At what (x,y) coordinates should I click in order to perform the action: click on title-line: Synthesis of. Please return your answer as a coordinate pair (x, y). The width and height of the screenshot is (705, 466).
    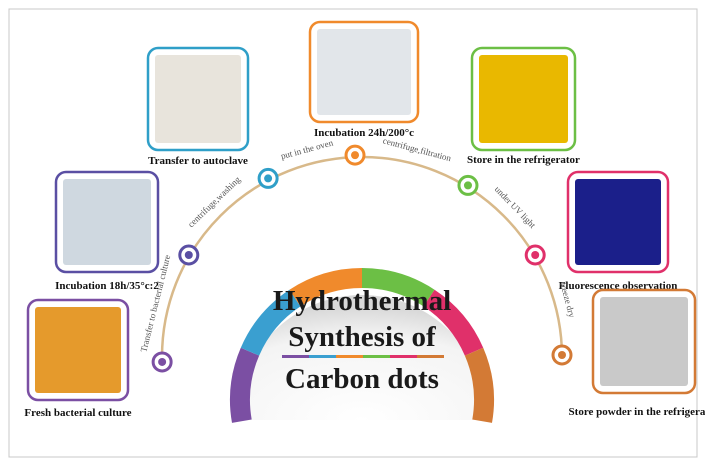
    Looking at the image, I should click on (362, 337).